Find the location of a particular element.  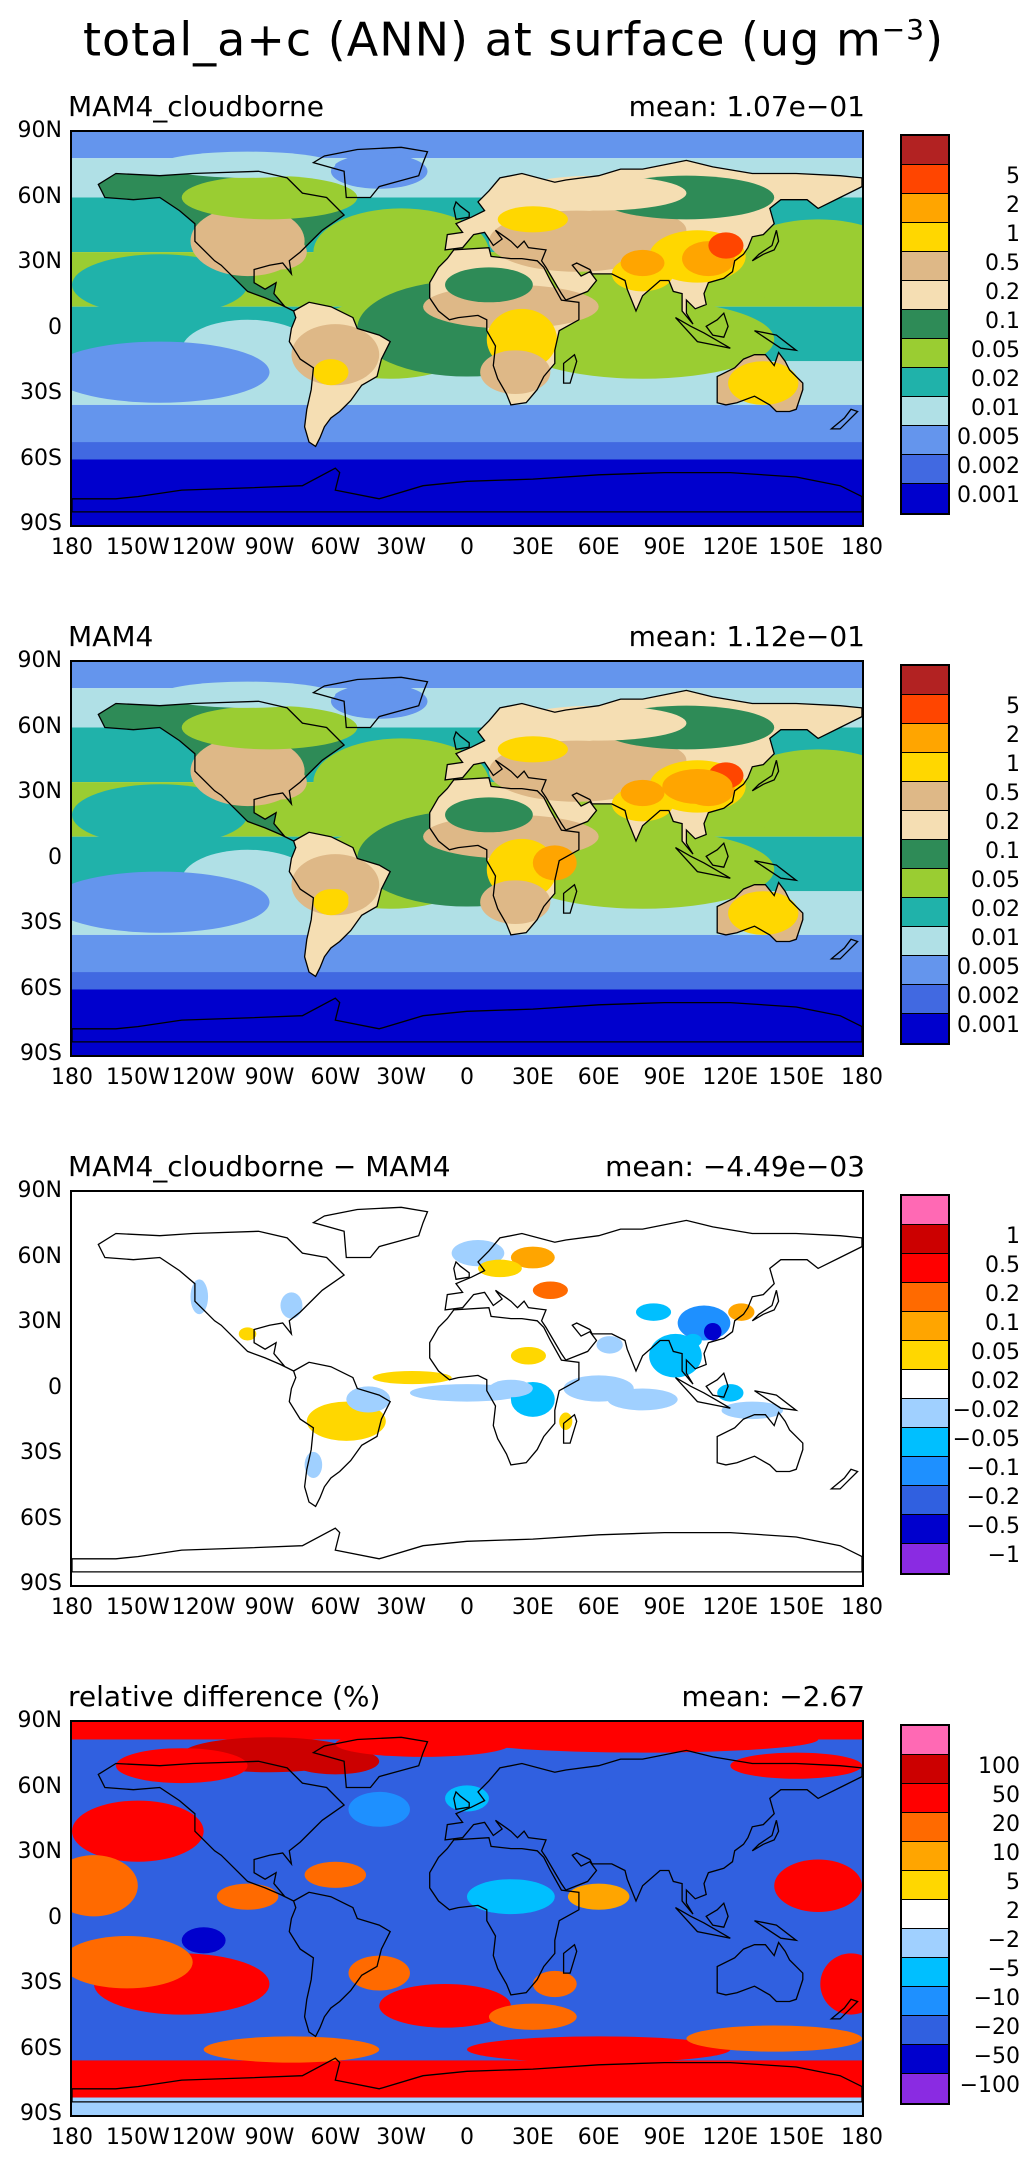

figure-title: total_a+c (ANN) at surface (ug m−3) is located at coordinates (513, 39).